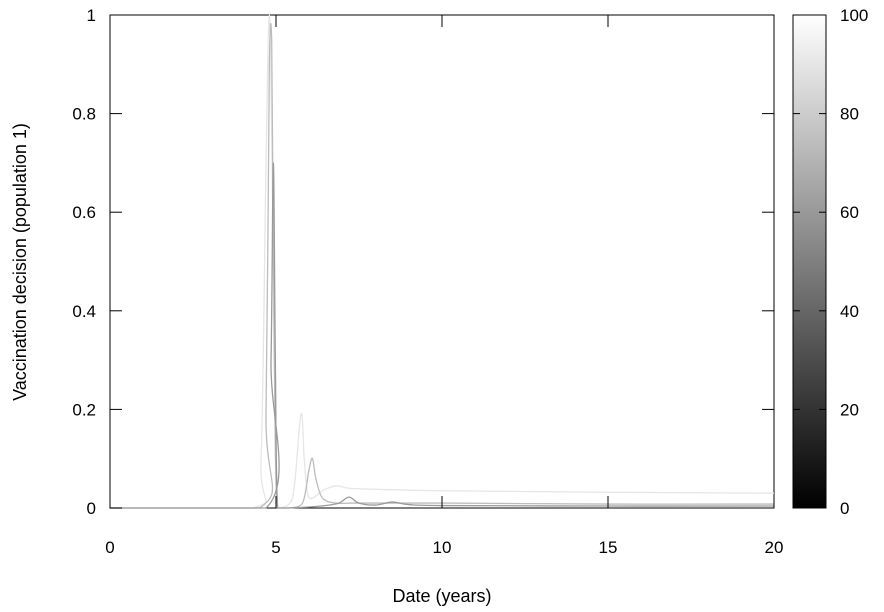 The height and width of the screenshot is (612, 884). What do you see at coordinates (109, 547) in the screenshot?
I see `x-tick-label: 0` at bounding box center [109, 547].